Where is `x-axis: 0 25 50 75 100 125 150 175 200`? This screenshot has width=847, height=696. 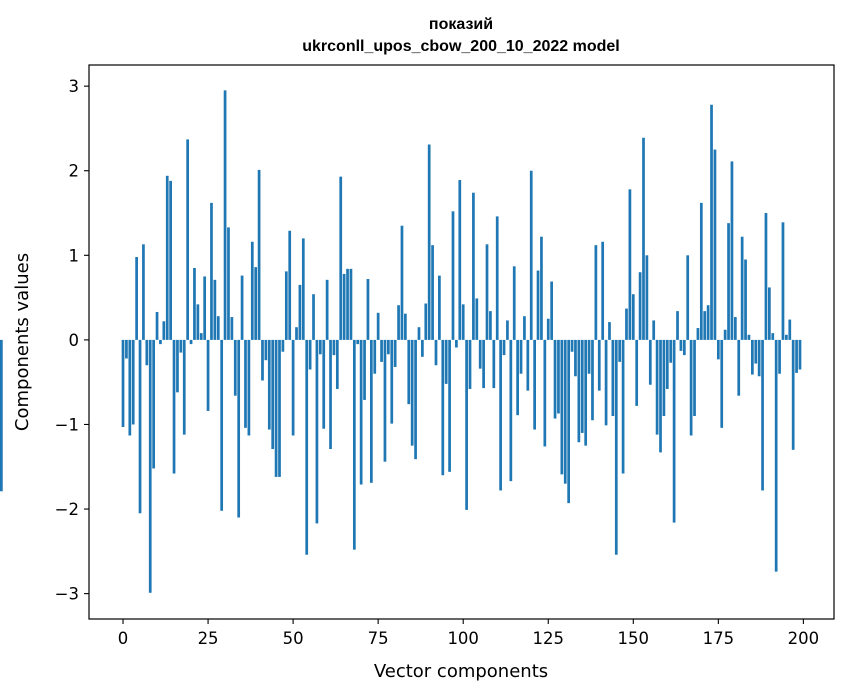 x-axis: 0 25 50 75 100 125 150 175 200 is located at coordinates (468, 633).